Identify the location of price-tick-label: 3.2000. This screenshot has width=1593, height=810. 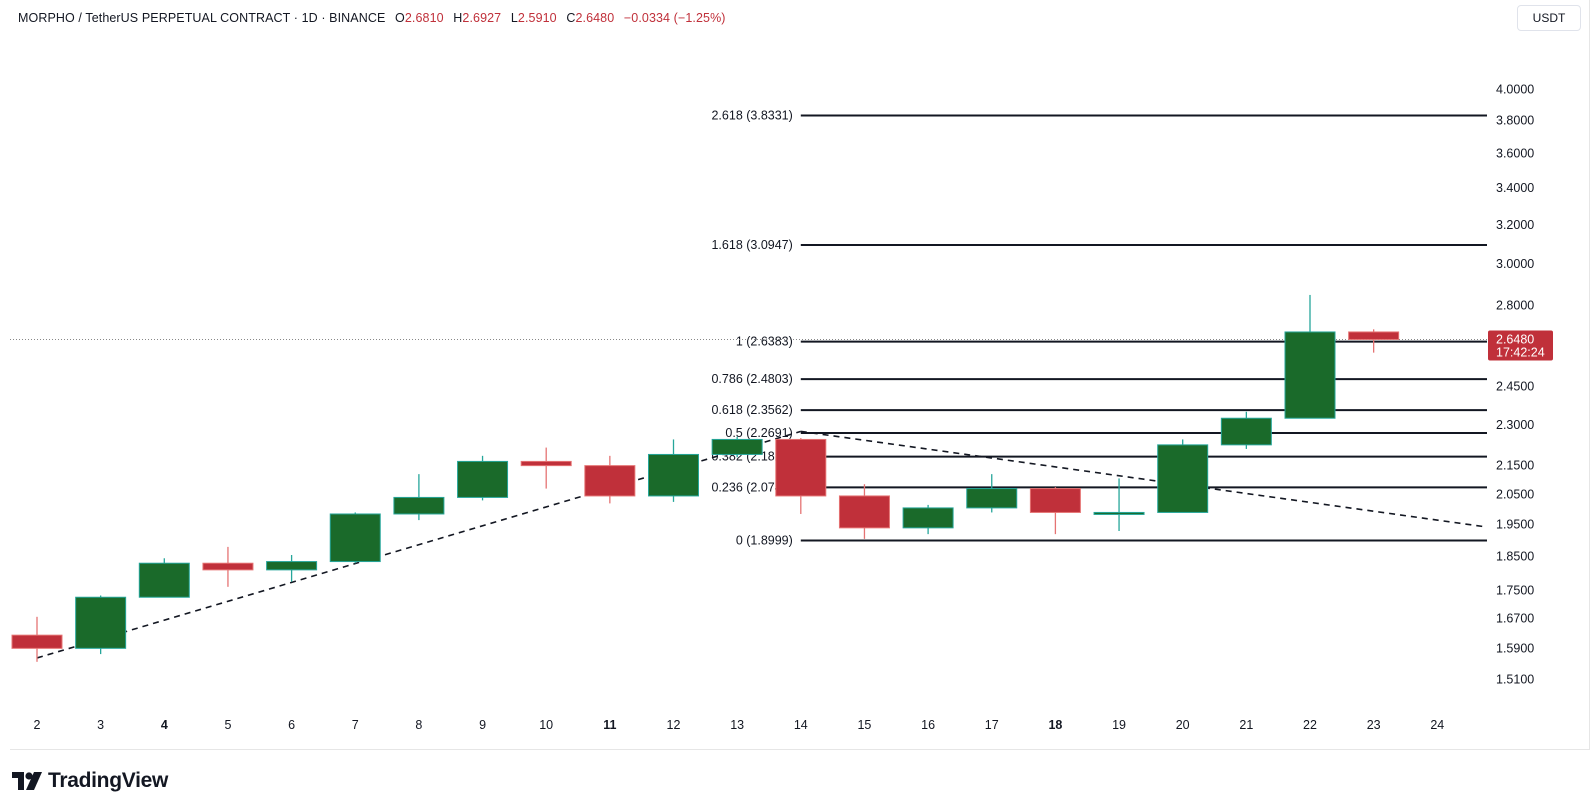
(1515, 225).